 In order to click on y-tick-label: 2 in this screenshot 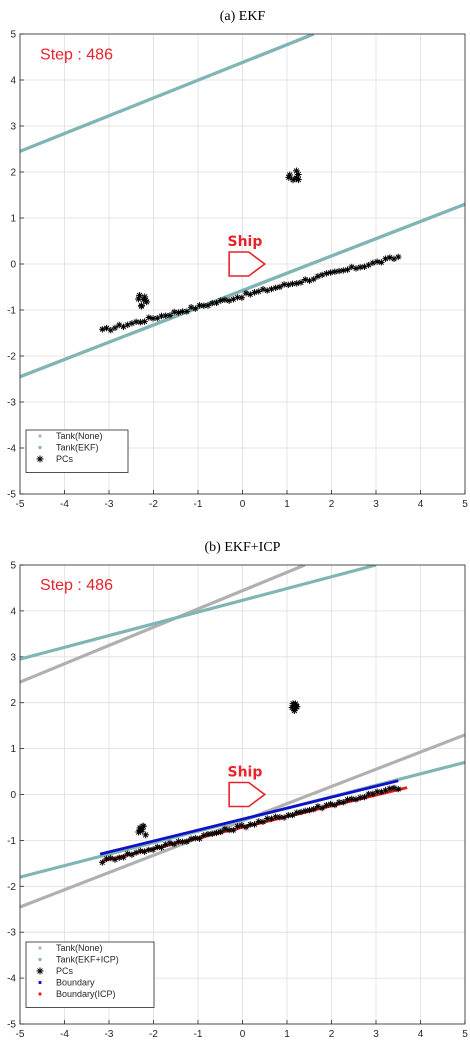, I will do `click(13, 173)`.